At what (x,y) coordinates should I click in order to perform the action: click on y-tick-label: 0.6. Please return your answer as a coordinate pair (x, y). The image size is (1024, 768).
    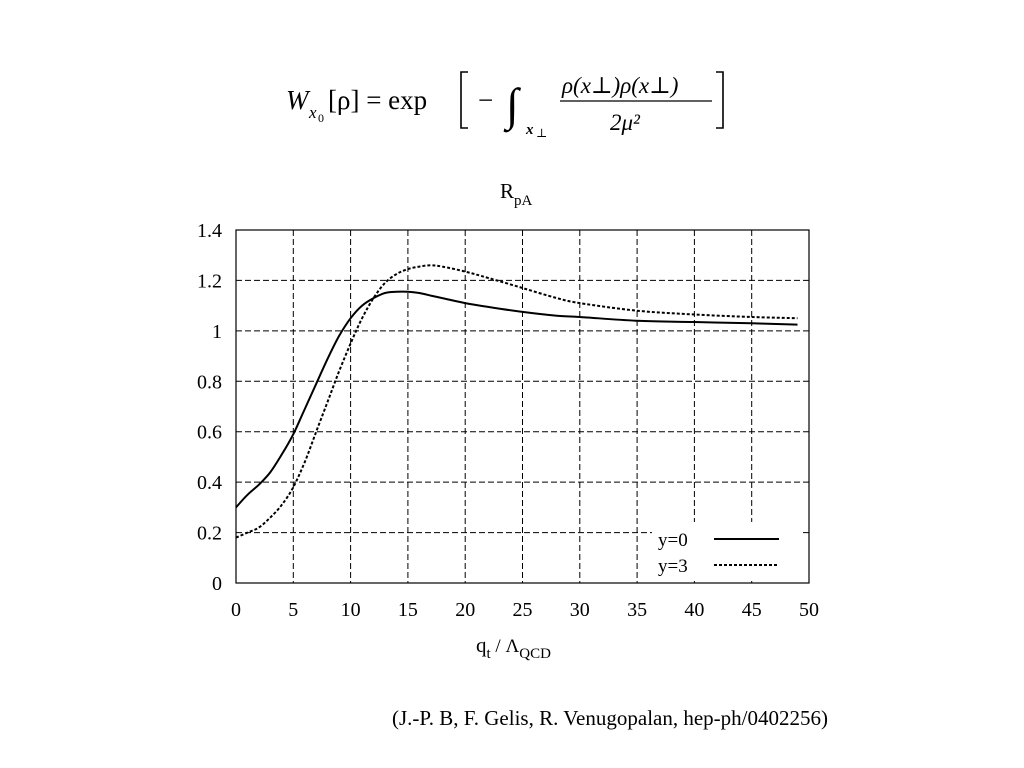
    Looking at the image, I should click on (209, 433).